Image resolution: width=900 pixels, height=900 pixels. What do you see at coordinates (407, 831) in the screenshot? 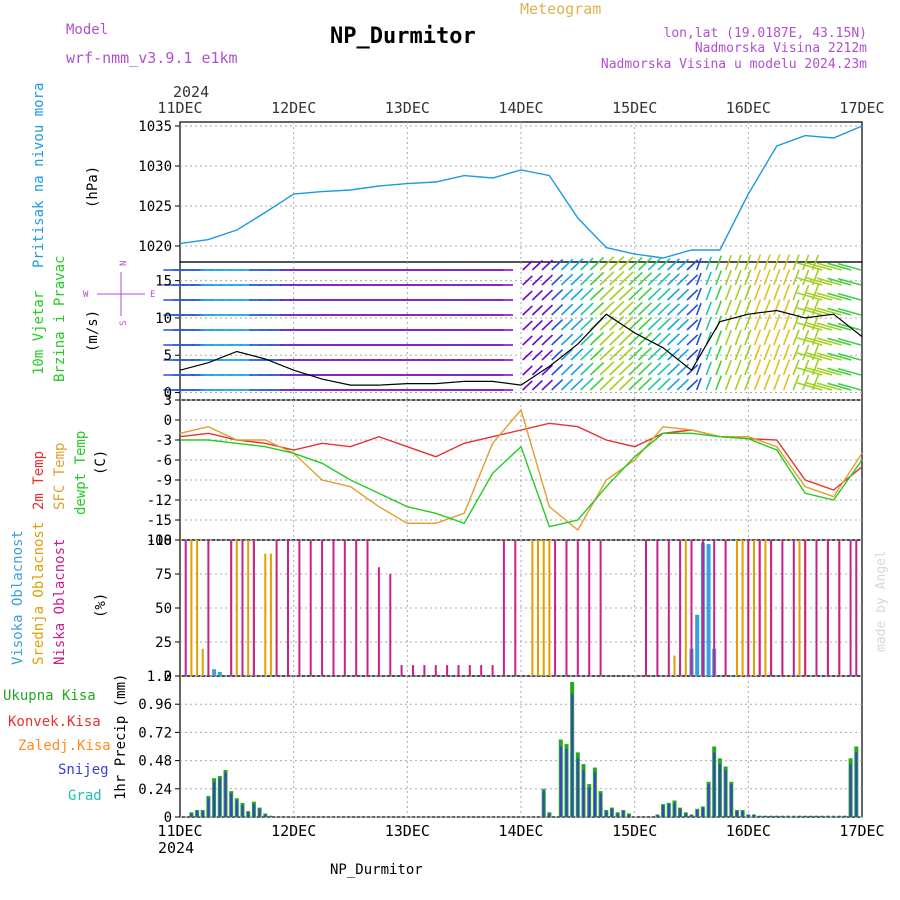
I see `x-tick-label-bottom: 13DEC` at bounding box center [407, 831].